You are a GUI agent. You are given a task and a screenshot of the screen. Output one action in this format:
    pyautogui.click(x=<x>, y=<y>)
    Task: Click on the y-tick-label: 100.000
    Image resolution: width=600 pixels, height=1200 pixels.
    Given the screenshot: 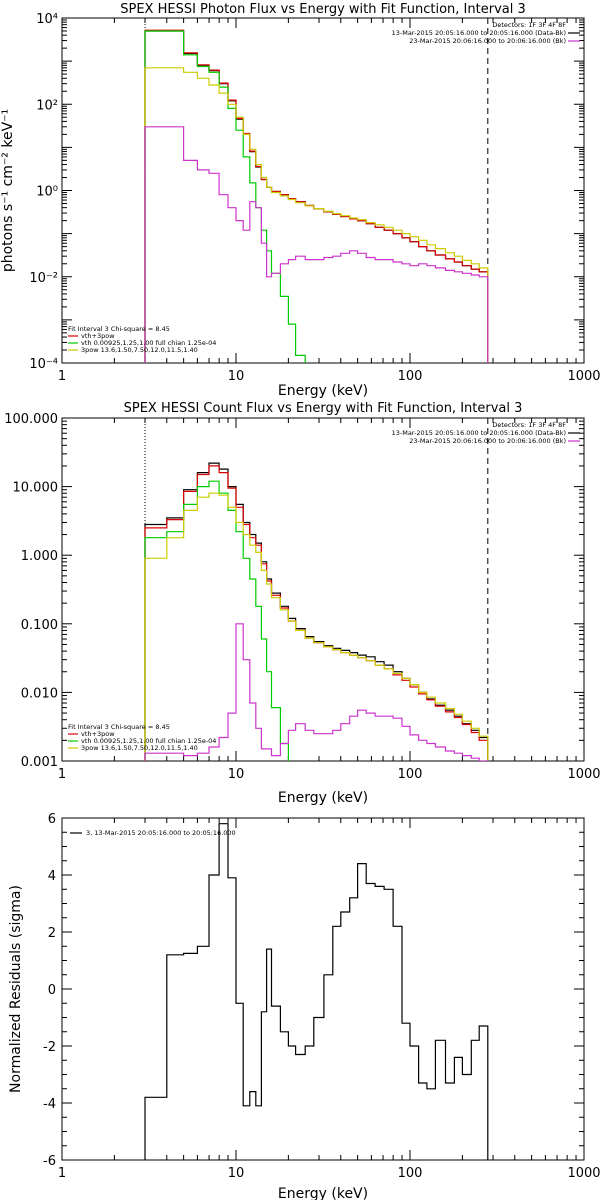 What is the action you would take?
    pyautogui.click(x=31, y=419)
    